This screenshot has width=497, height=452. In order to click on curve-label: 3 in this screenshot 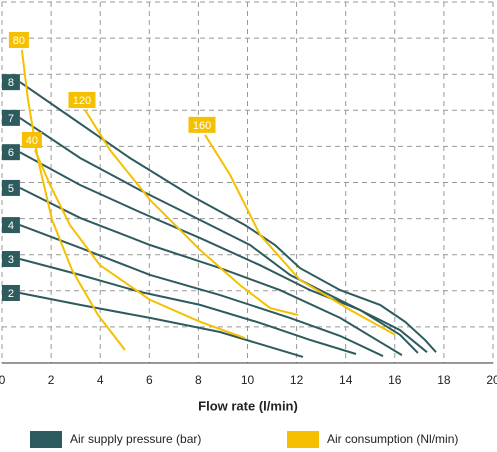, I will do `click(11, 260)`.